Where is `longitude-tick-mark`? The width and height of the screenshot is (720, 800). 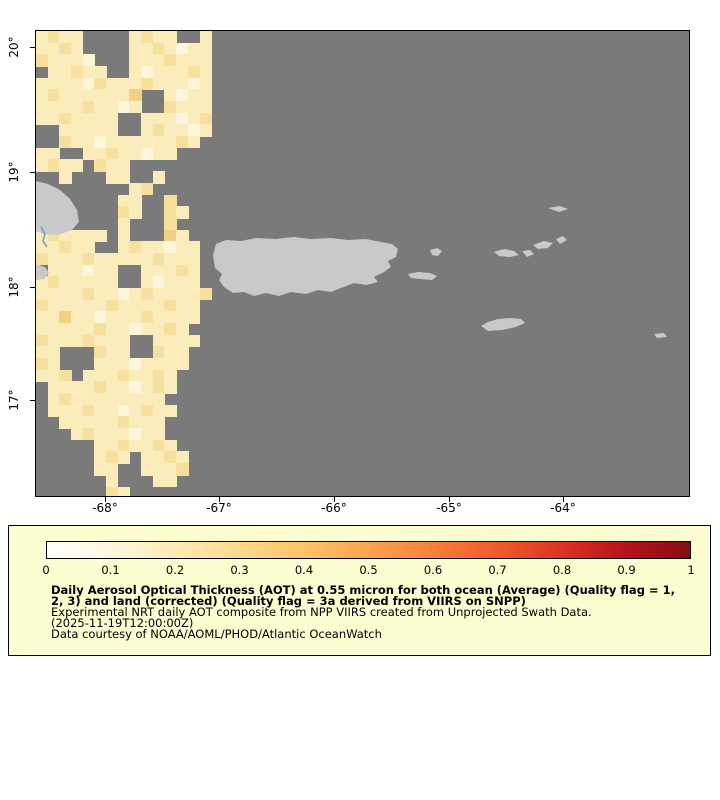 longitude-tick-mark is located at coordinates (219, 499).